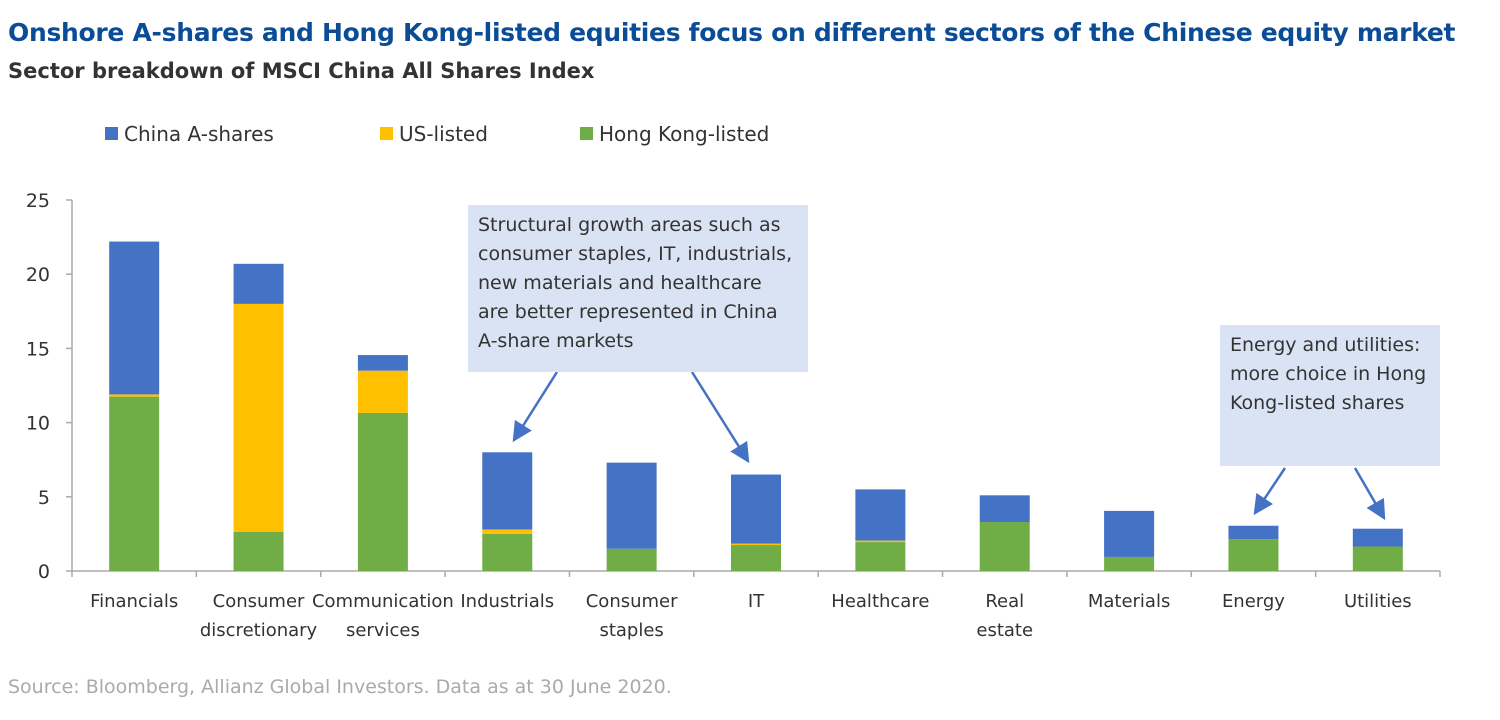 This screenshot has height=720, width=1500. What do you see at coordinates (507, 601) in the screenshot?
I see `x-tick-label: Industrials` at bounding box center [507, 601].